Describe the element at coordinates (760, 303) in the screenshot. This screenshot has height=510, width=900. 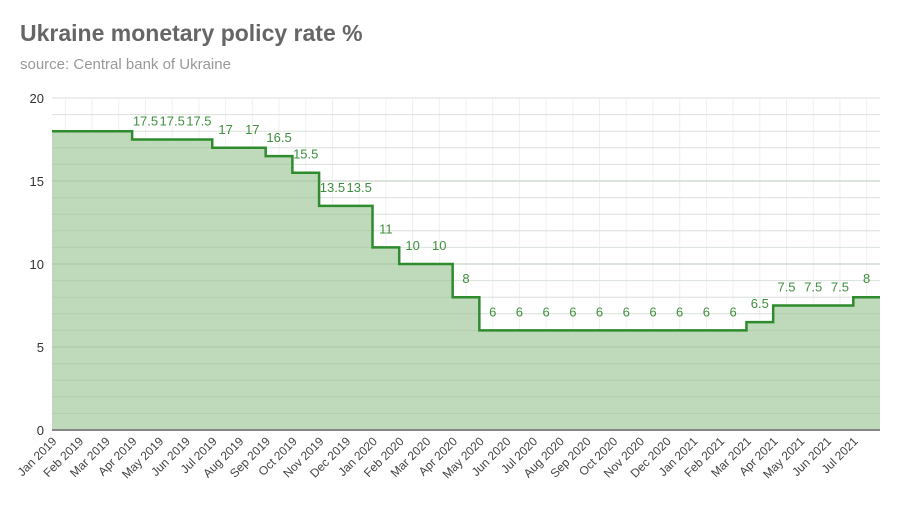
I see `data-label: 6.5` at that location.